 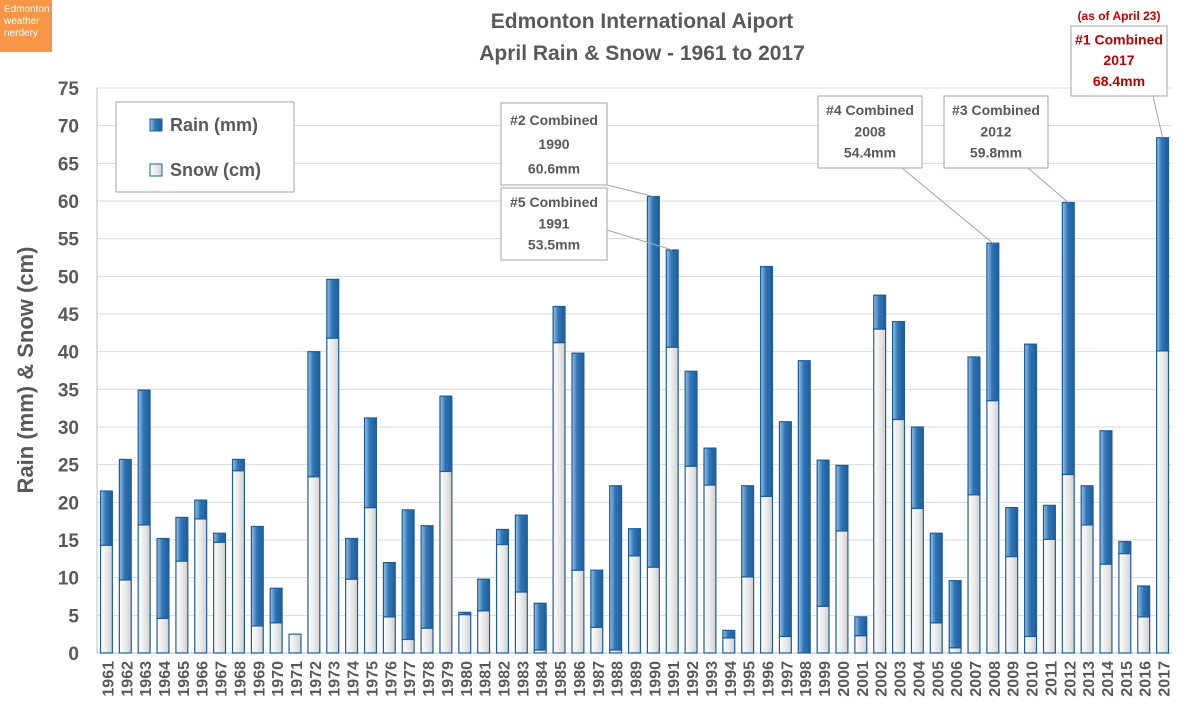 I want to click on bar-rain-1963, so click(x=144, y=457).